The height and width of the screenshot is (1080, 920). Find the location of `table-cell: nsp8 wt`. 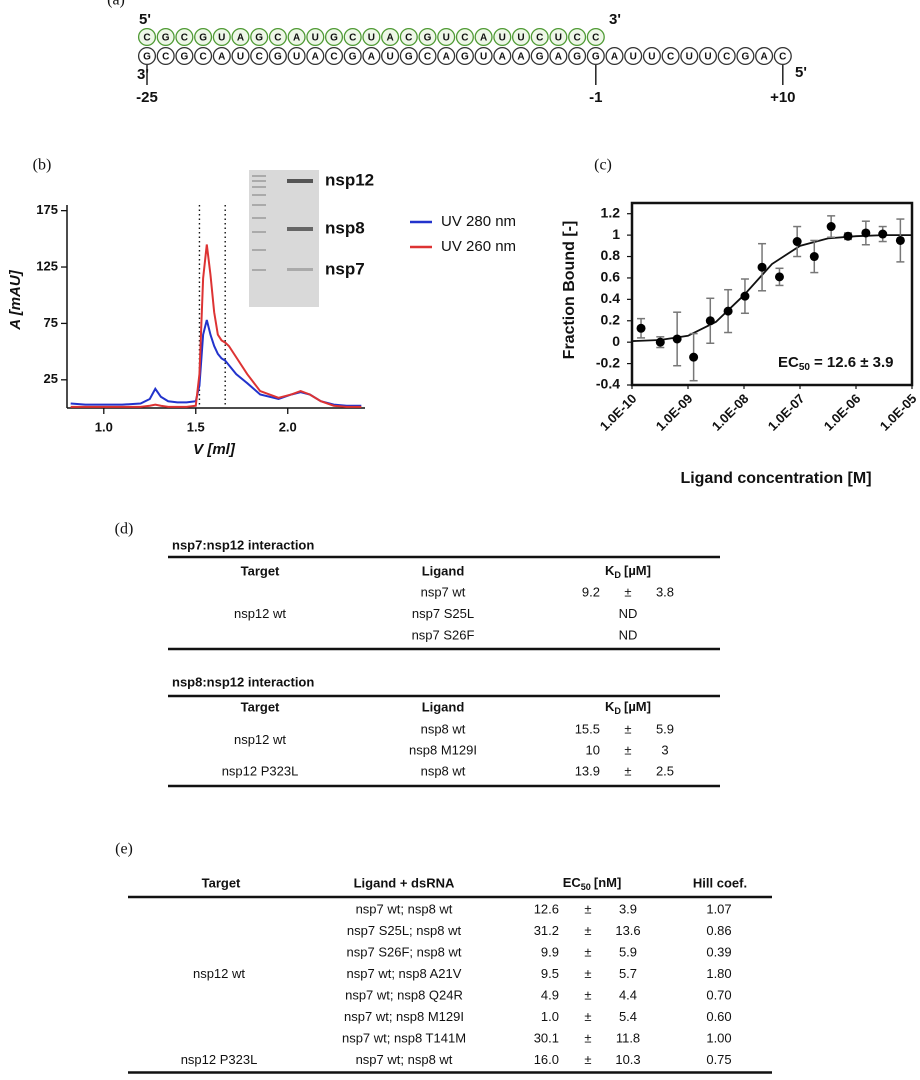

table-cell: nsp8 wt is located at coordinates (443, 728).